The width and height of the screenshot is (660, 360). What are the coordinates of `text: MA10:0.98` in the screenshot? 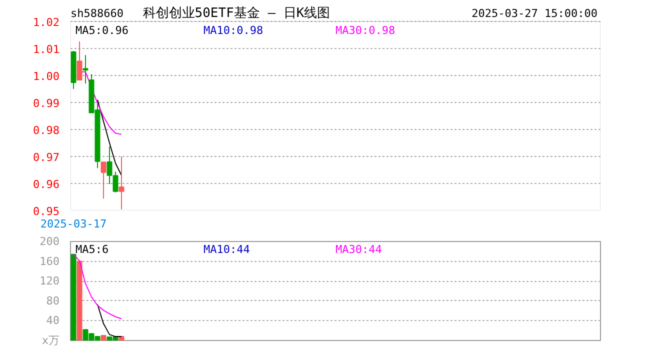 It's located at (234, 30).